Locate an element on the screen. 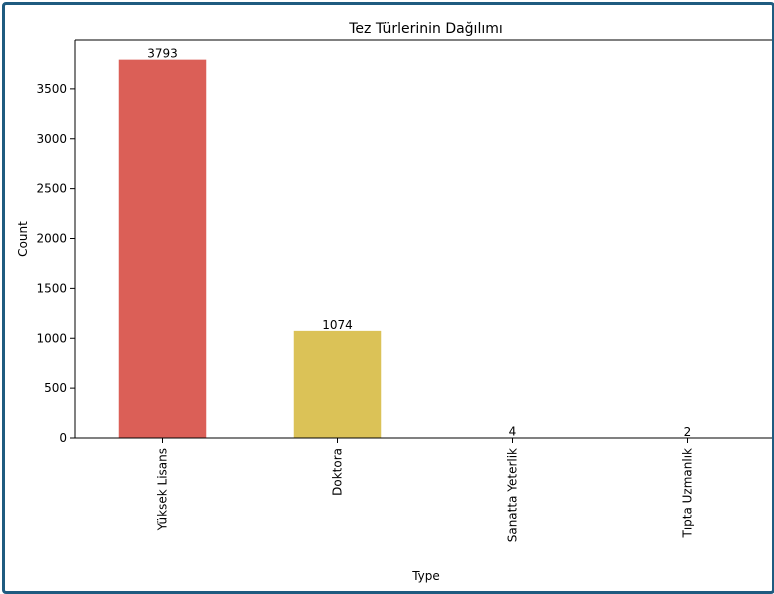  x-tick-label: Sanatta Yeterlik is located at coordinates (513, 495).